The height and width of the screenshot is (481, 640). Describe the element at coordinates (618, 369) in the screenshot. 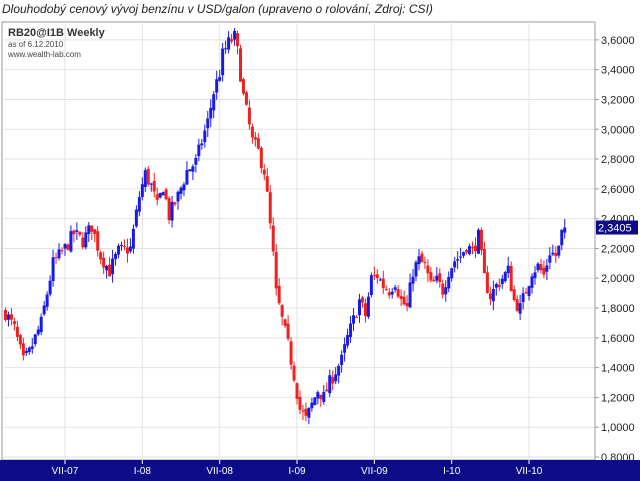

I see `y-tick-label: 1,4000` at that location.